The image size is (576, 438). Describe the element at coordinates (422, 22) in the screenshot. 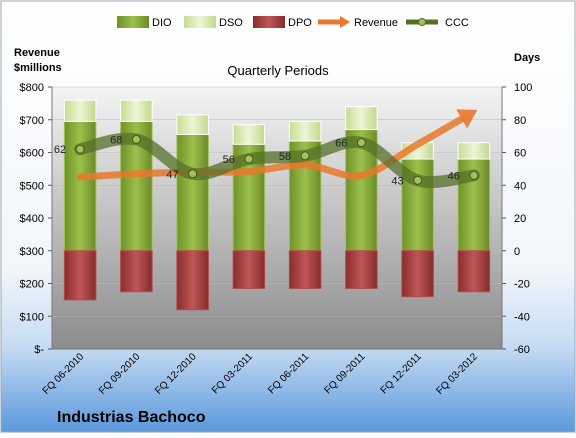

I see `legend-ccc-marker` at that location.